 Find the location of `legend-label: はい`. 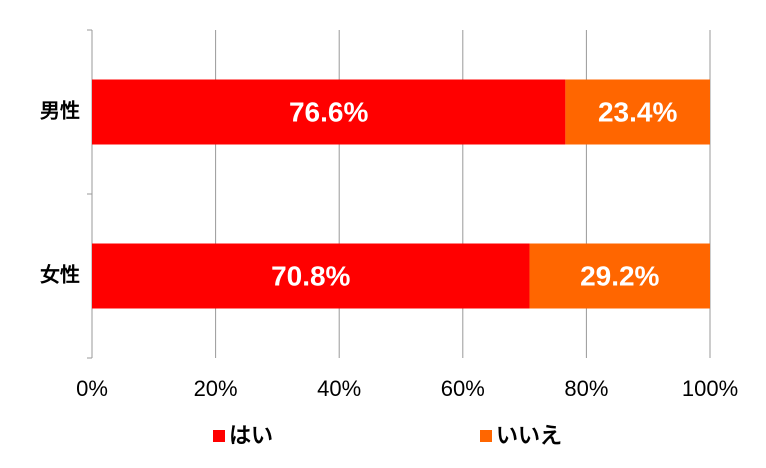

legend-label: はい is located at coordinates (251, 435).